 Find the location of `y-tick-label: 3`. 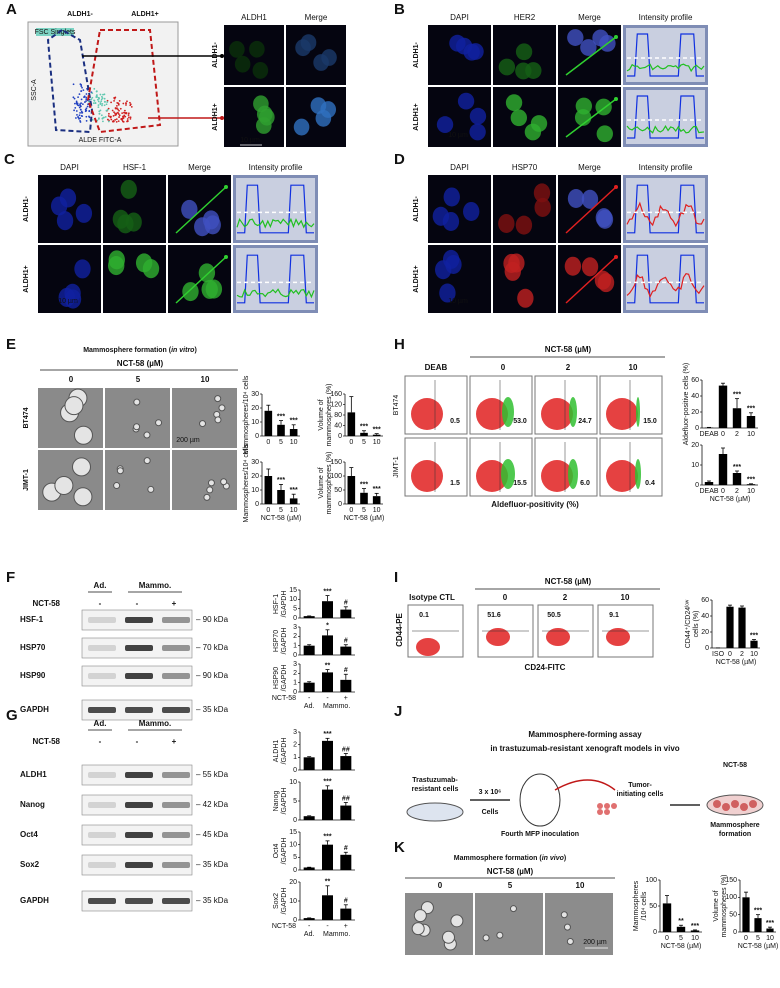

y-tick-label: 3 is located at coordinates (295, 627).